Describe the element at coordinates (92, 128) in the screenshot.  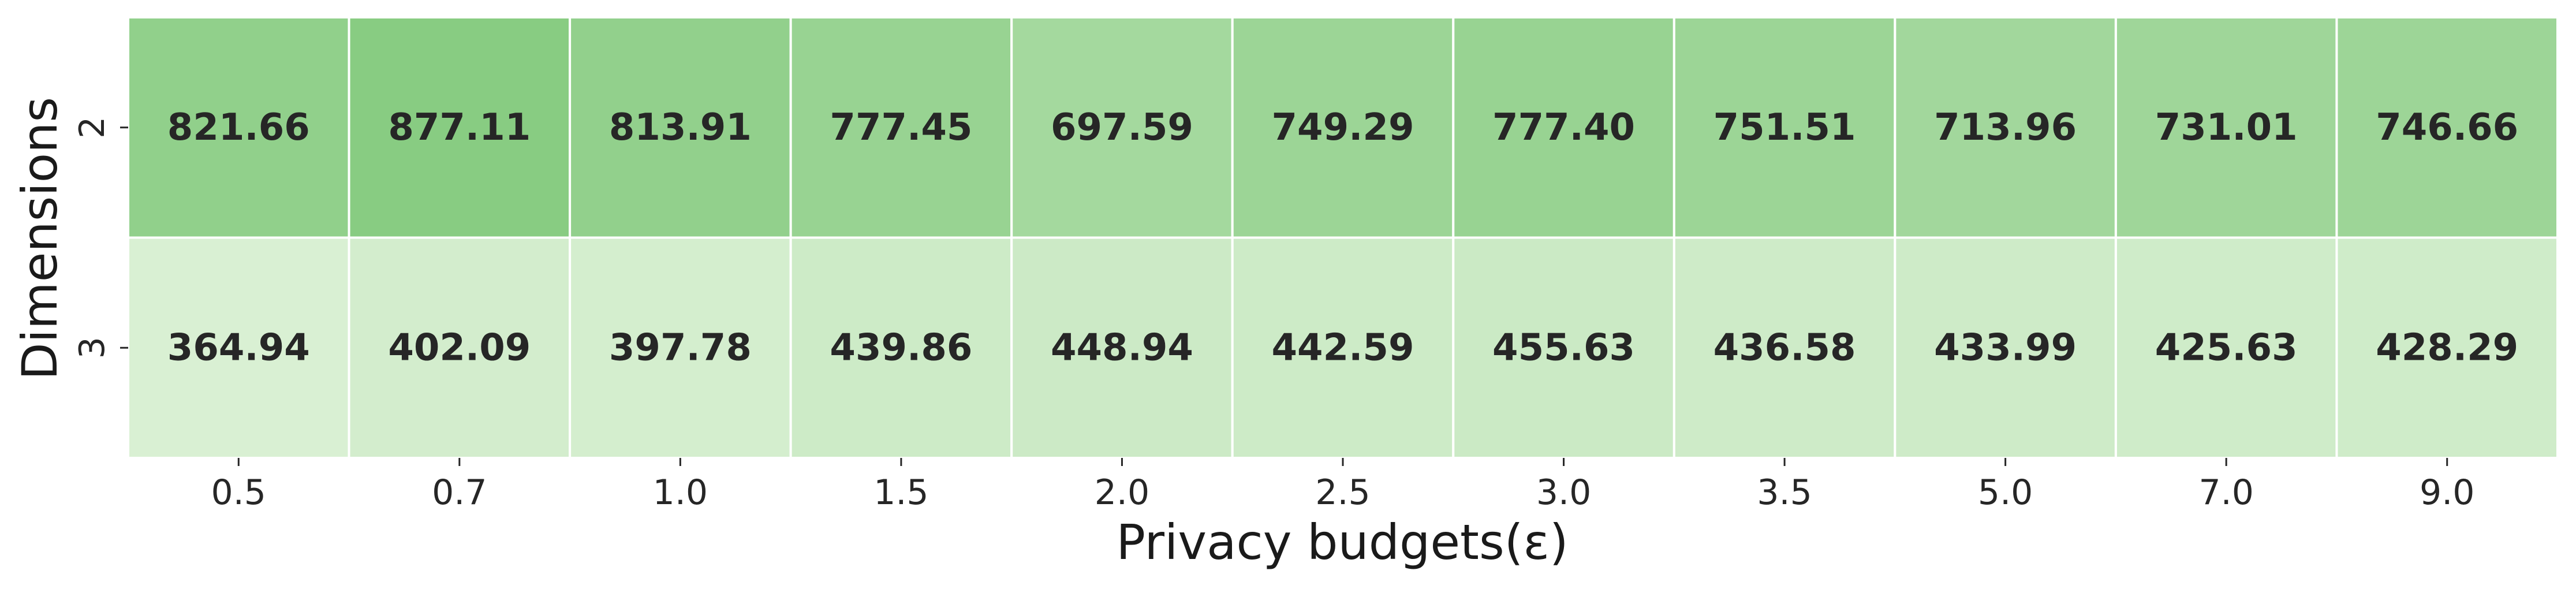
I see `y-tick-label: 2` at that location.